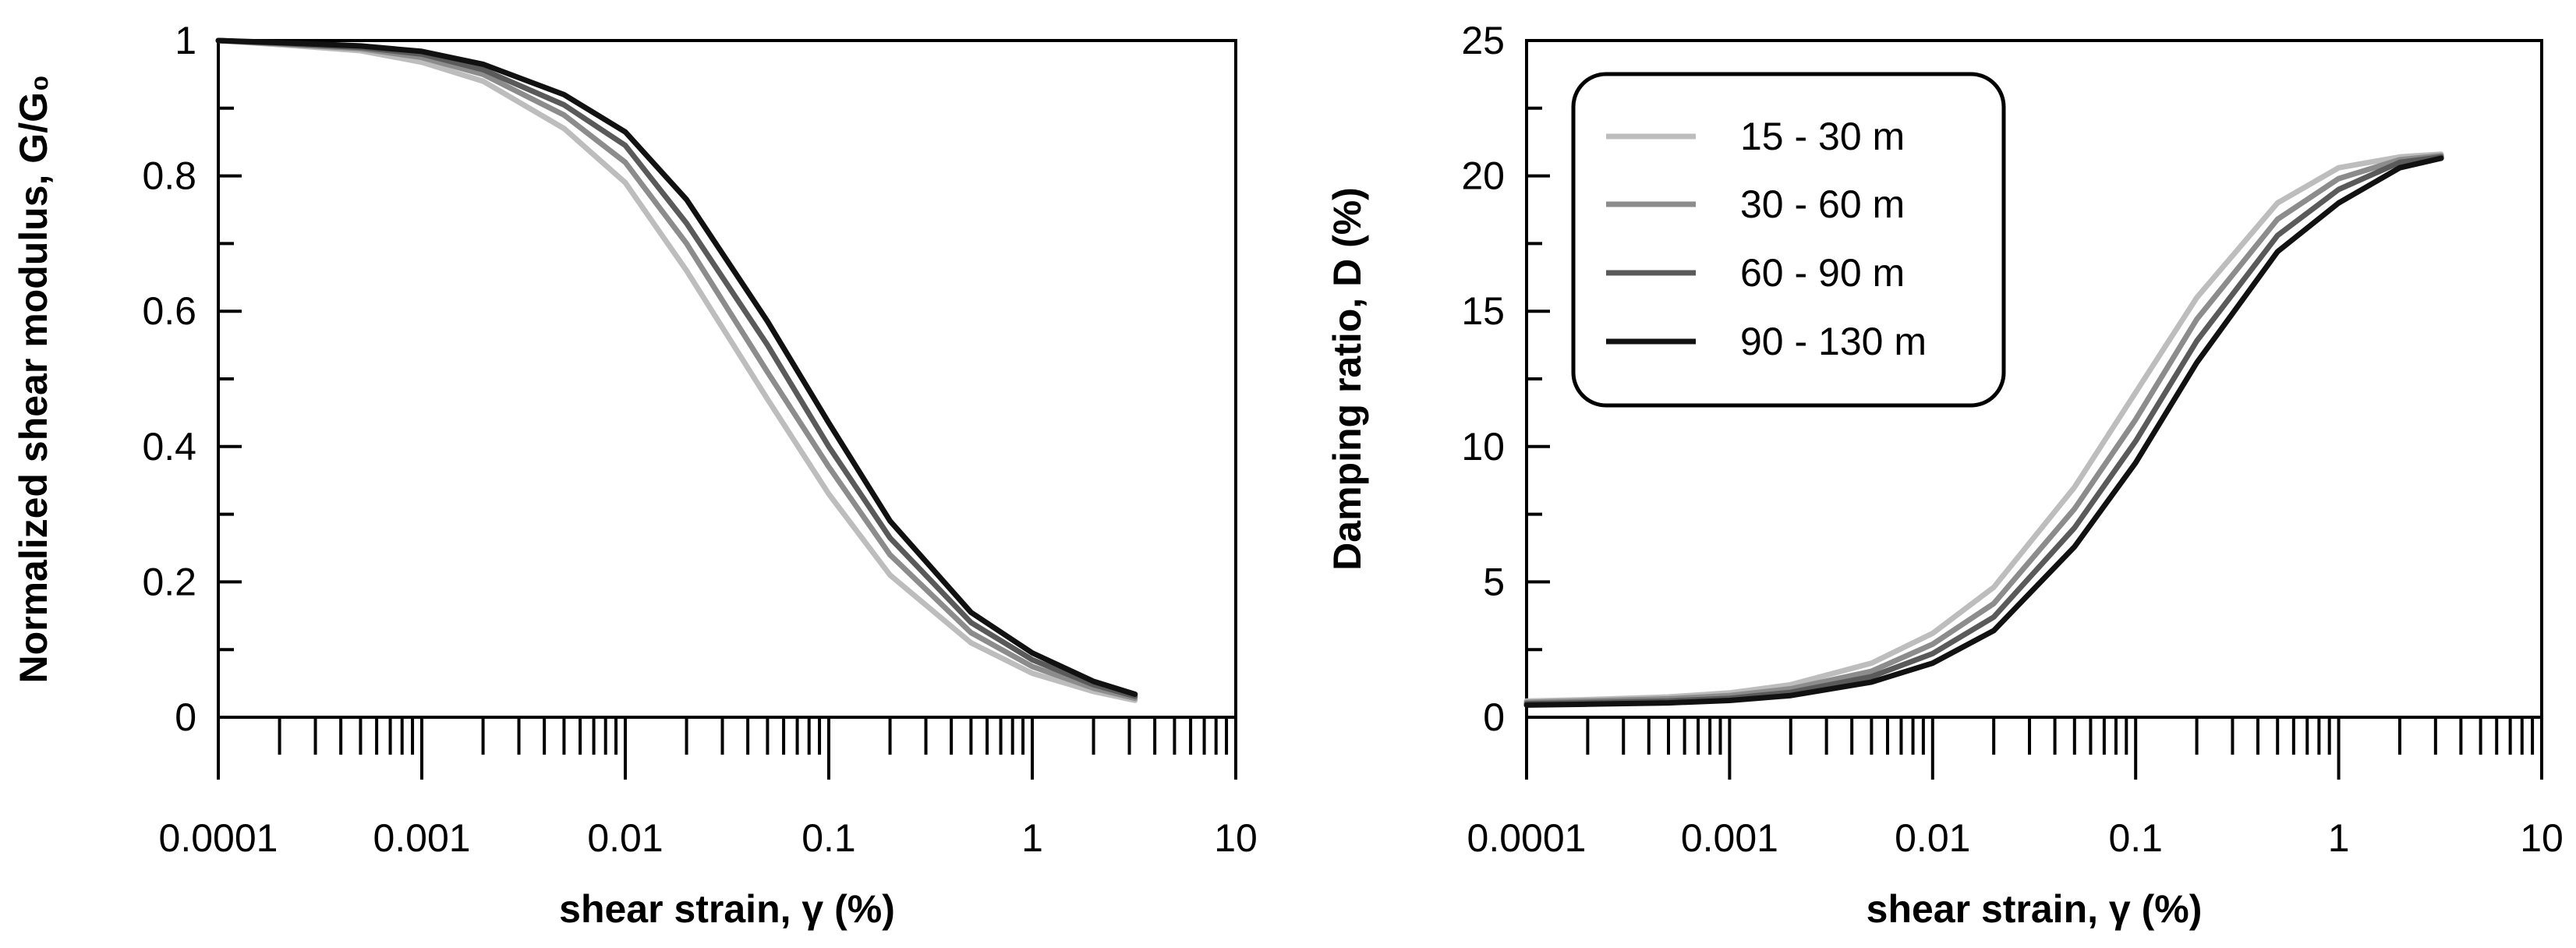 This screenshot has width=2576, height=948. What do you see at coordinates (1347, 379) in the screenshot?
I see `y-axis-title: Damping ratio, D (%)` at bounding box center [1347, 379].